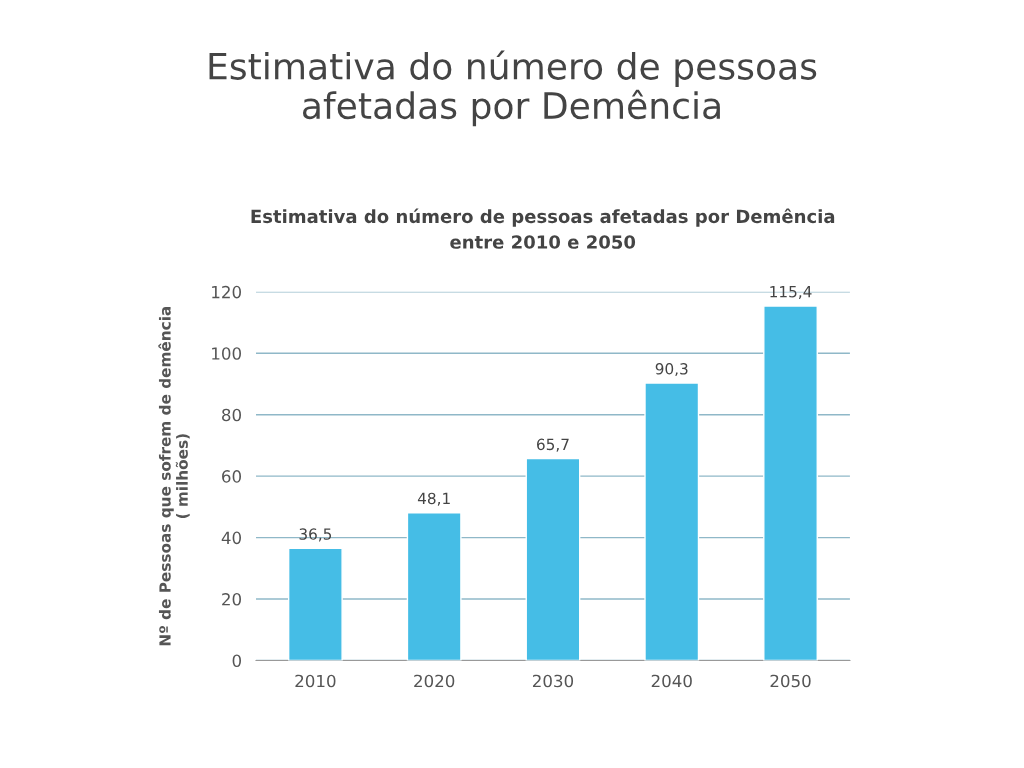 This screenshot has height=768, width=1024. What do you see at coordinates (231, 538) in the screenshot?
I see `y-tick-label: 40` at bounding box center [231, 538].